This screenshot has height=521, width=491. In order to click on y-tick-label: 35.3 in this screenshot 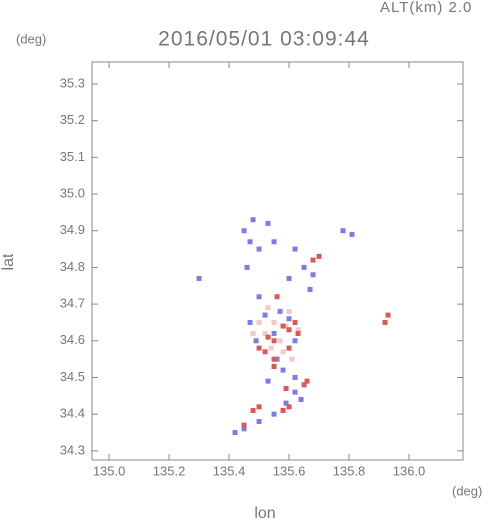, I will do `click(72, 82)`.